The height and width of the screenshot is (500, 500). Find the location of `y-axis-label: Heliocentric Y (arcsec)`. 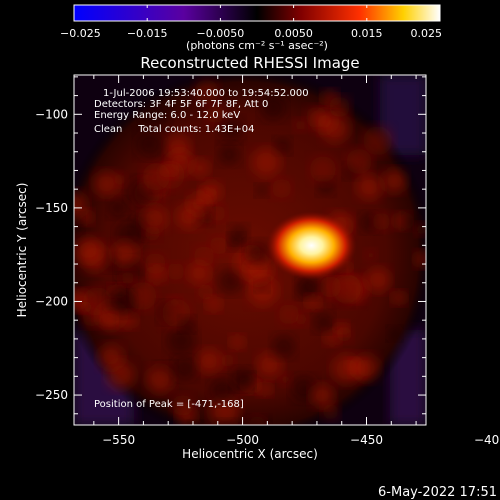

y-axis-label: Heliocentric Y (arcsec) is located at coordinates (22, 250).